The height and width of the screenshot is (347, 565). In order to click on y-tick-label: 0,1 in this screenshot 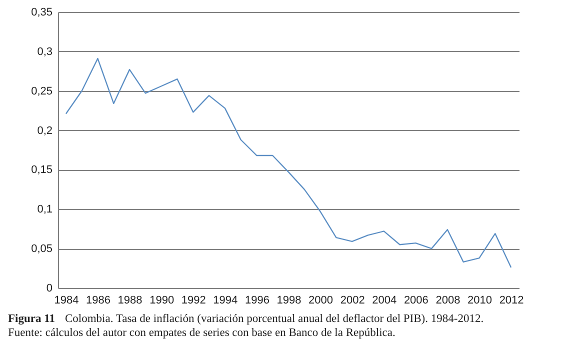, I will do `click(44, 210)`.